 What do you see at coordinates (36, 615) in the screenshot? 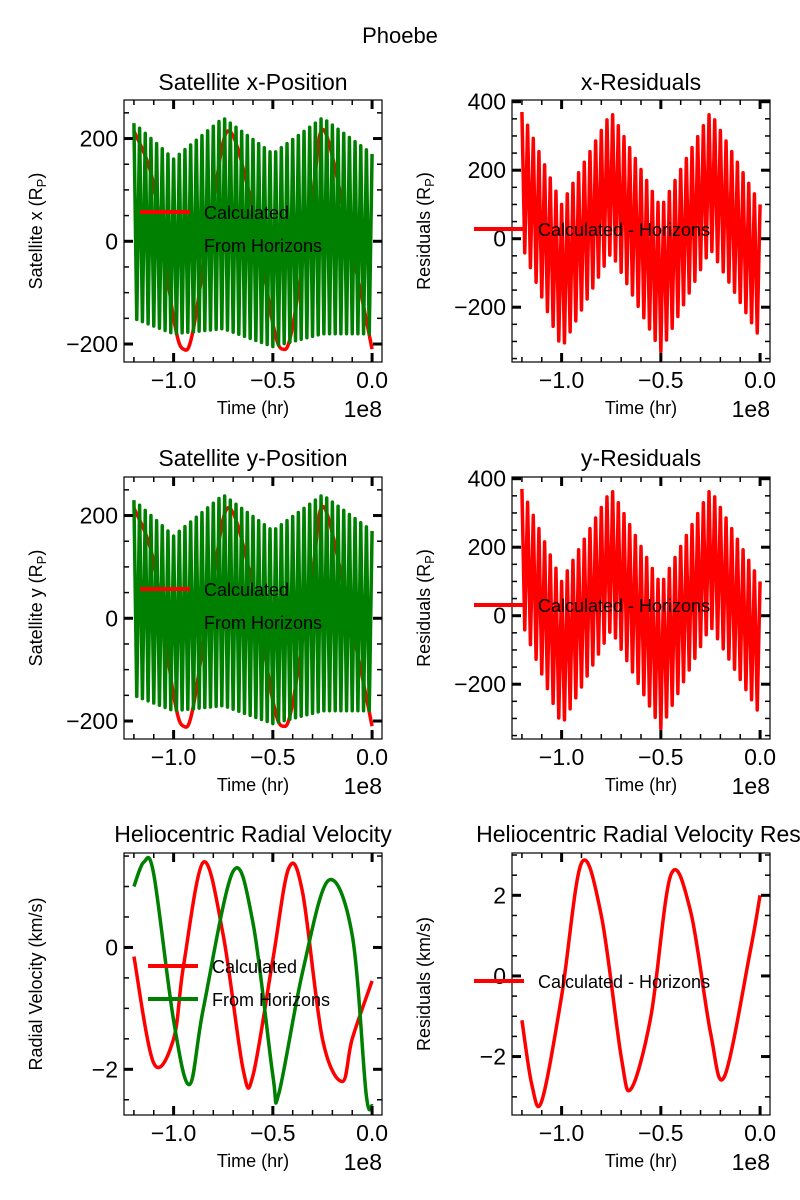
I see `y-axis-label-main: Satellite y (R` at bounding box center [36, 615].